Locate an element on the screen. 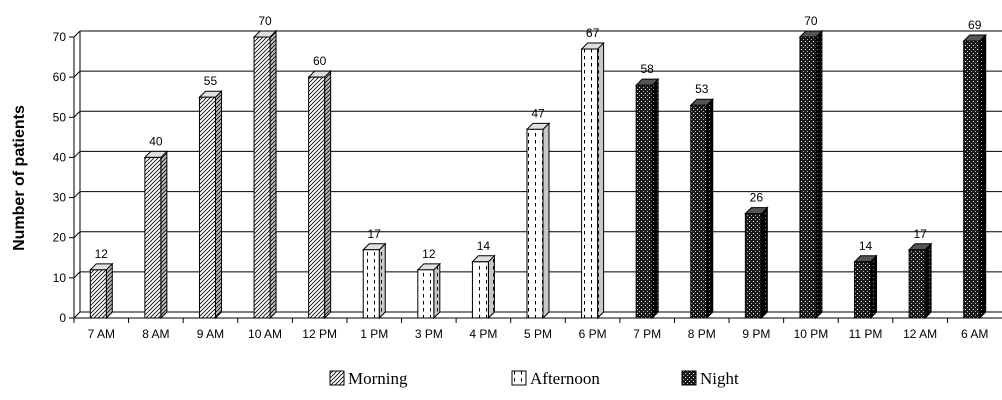 The image size is (1002, 400). bar-8-pm is located at coordinates (701, 209).